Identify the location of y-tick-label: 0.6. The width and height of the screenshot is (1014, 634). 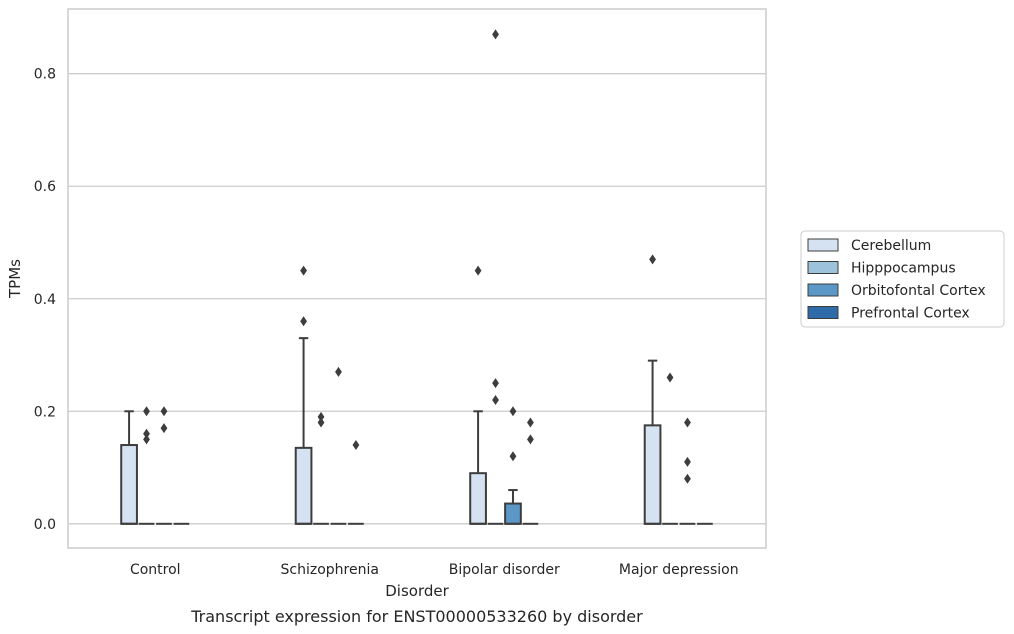
(45, 187).